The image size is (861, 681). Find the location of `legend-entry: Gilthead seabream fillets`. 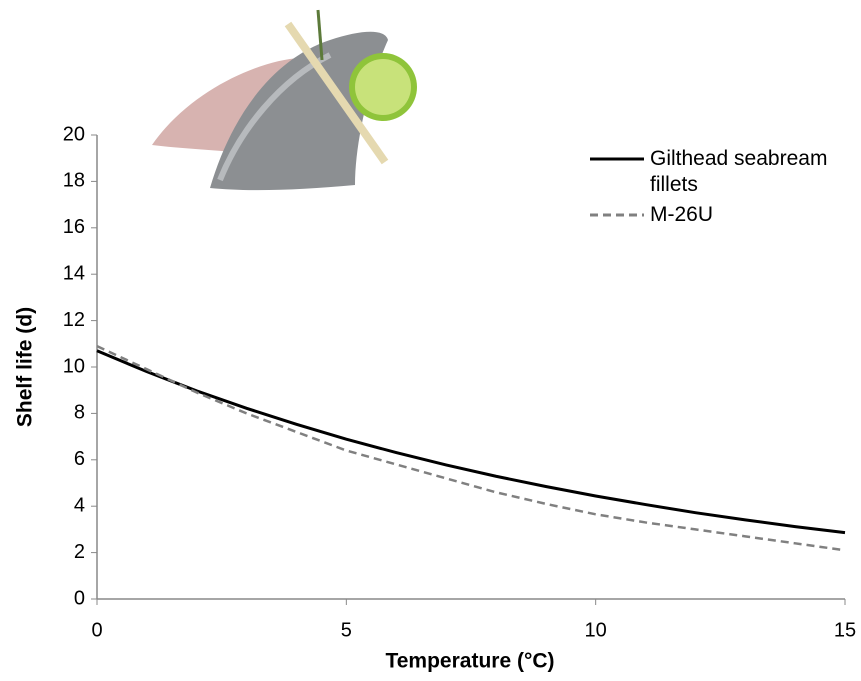

legend-entry: Gilthead seabream fillets is located at coordinates (718, 172).